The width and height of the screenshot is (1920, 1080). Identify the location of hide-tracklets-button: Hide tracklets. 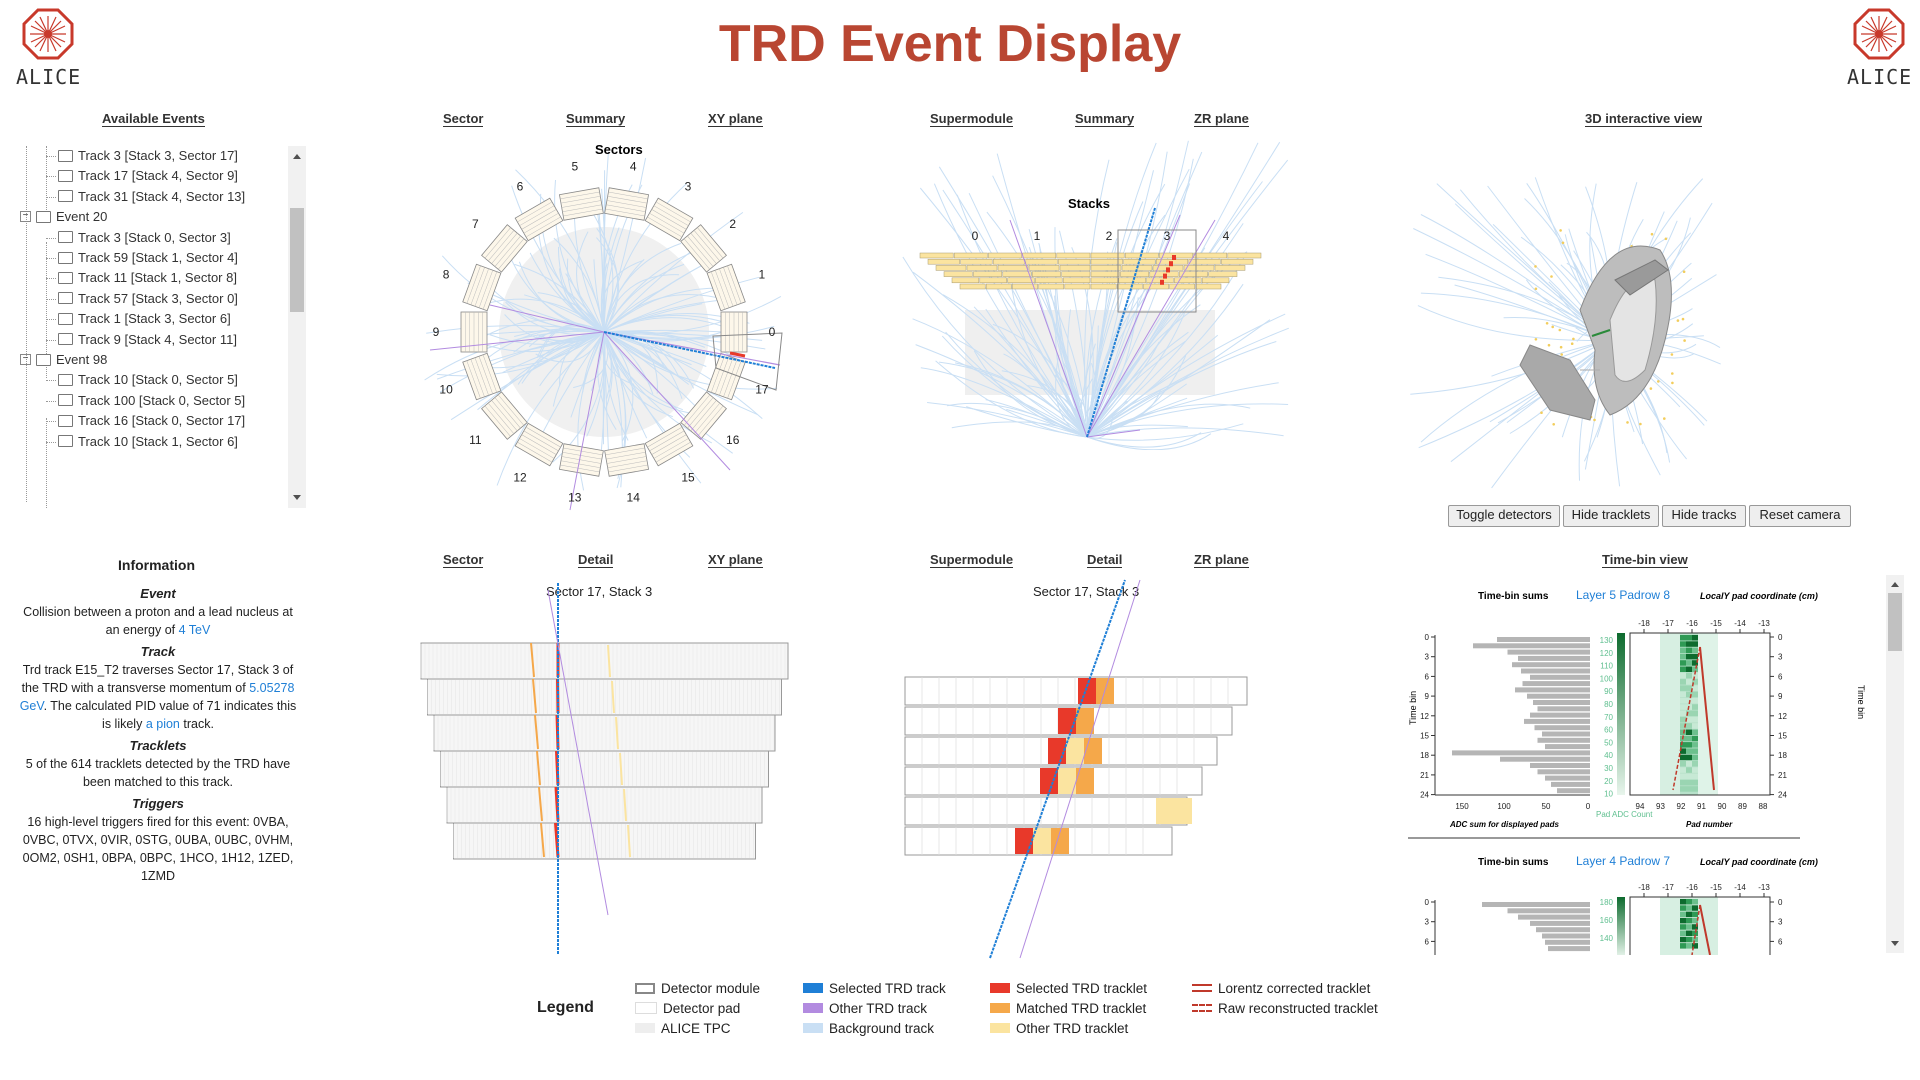
(1611, 516).